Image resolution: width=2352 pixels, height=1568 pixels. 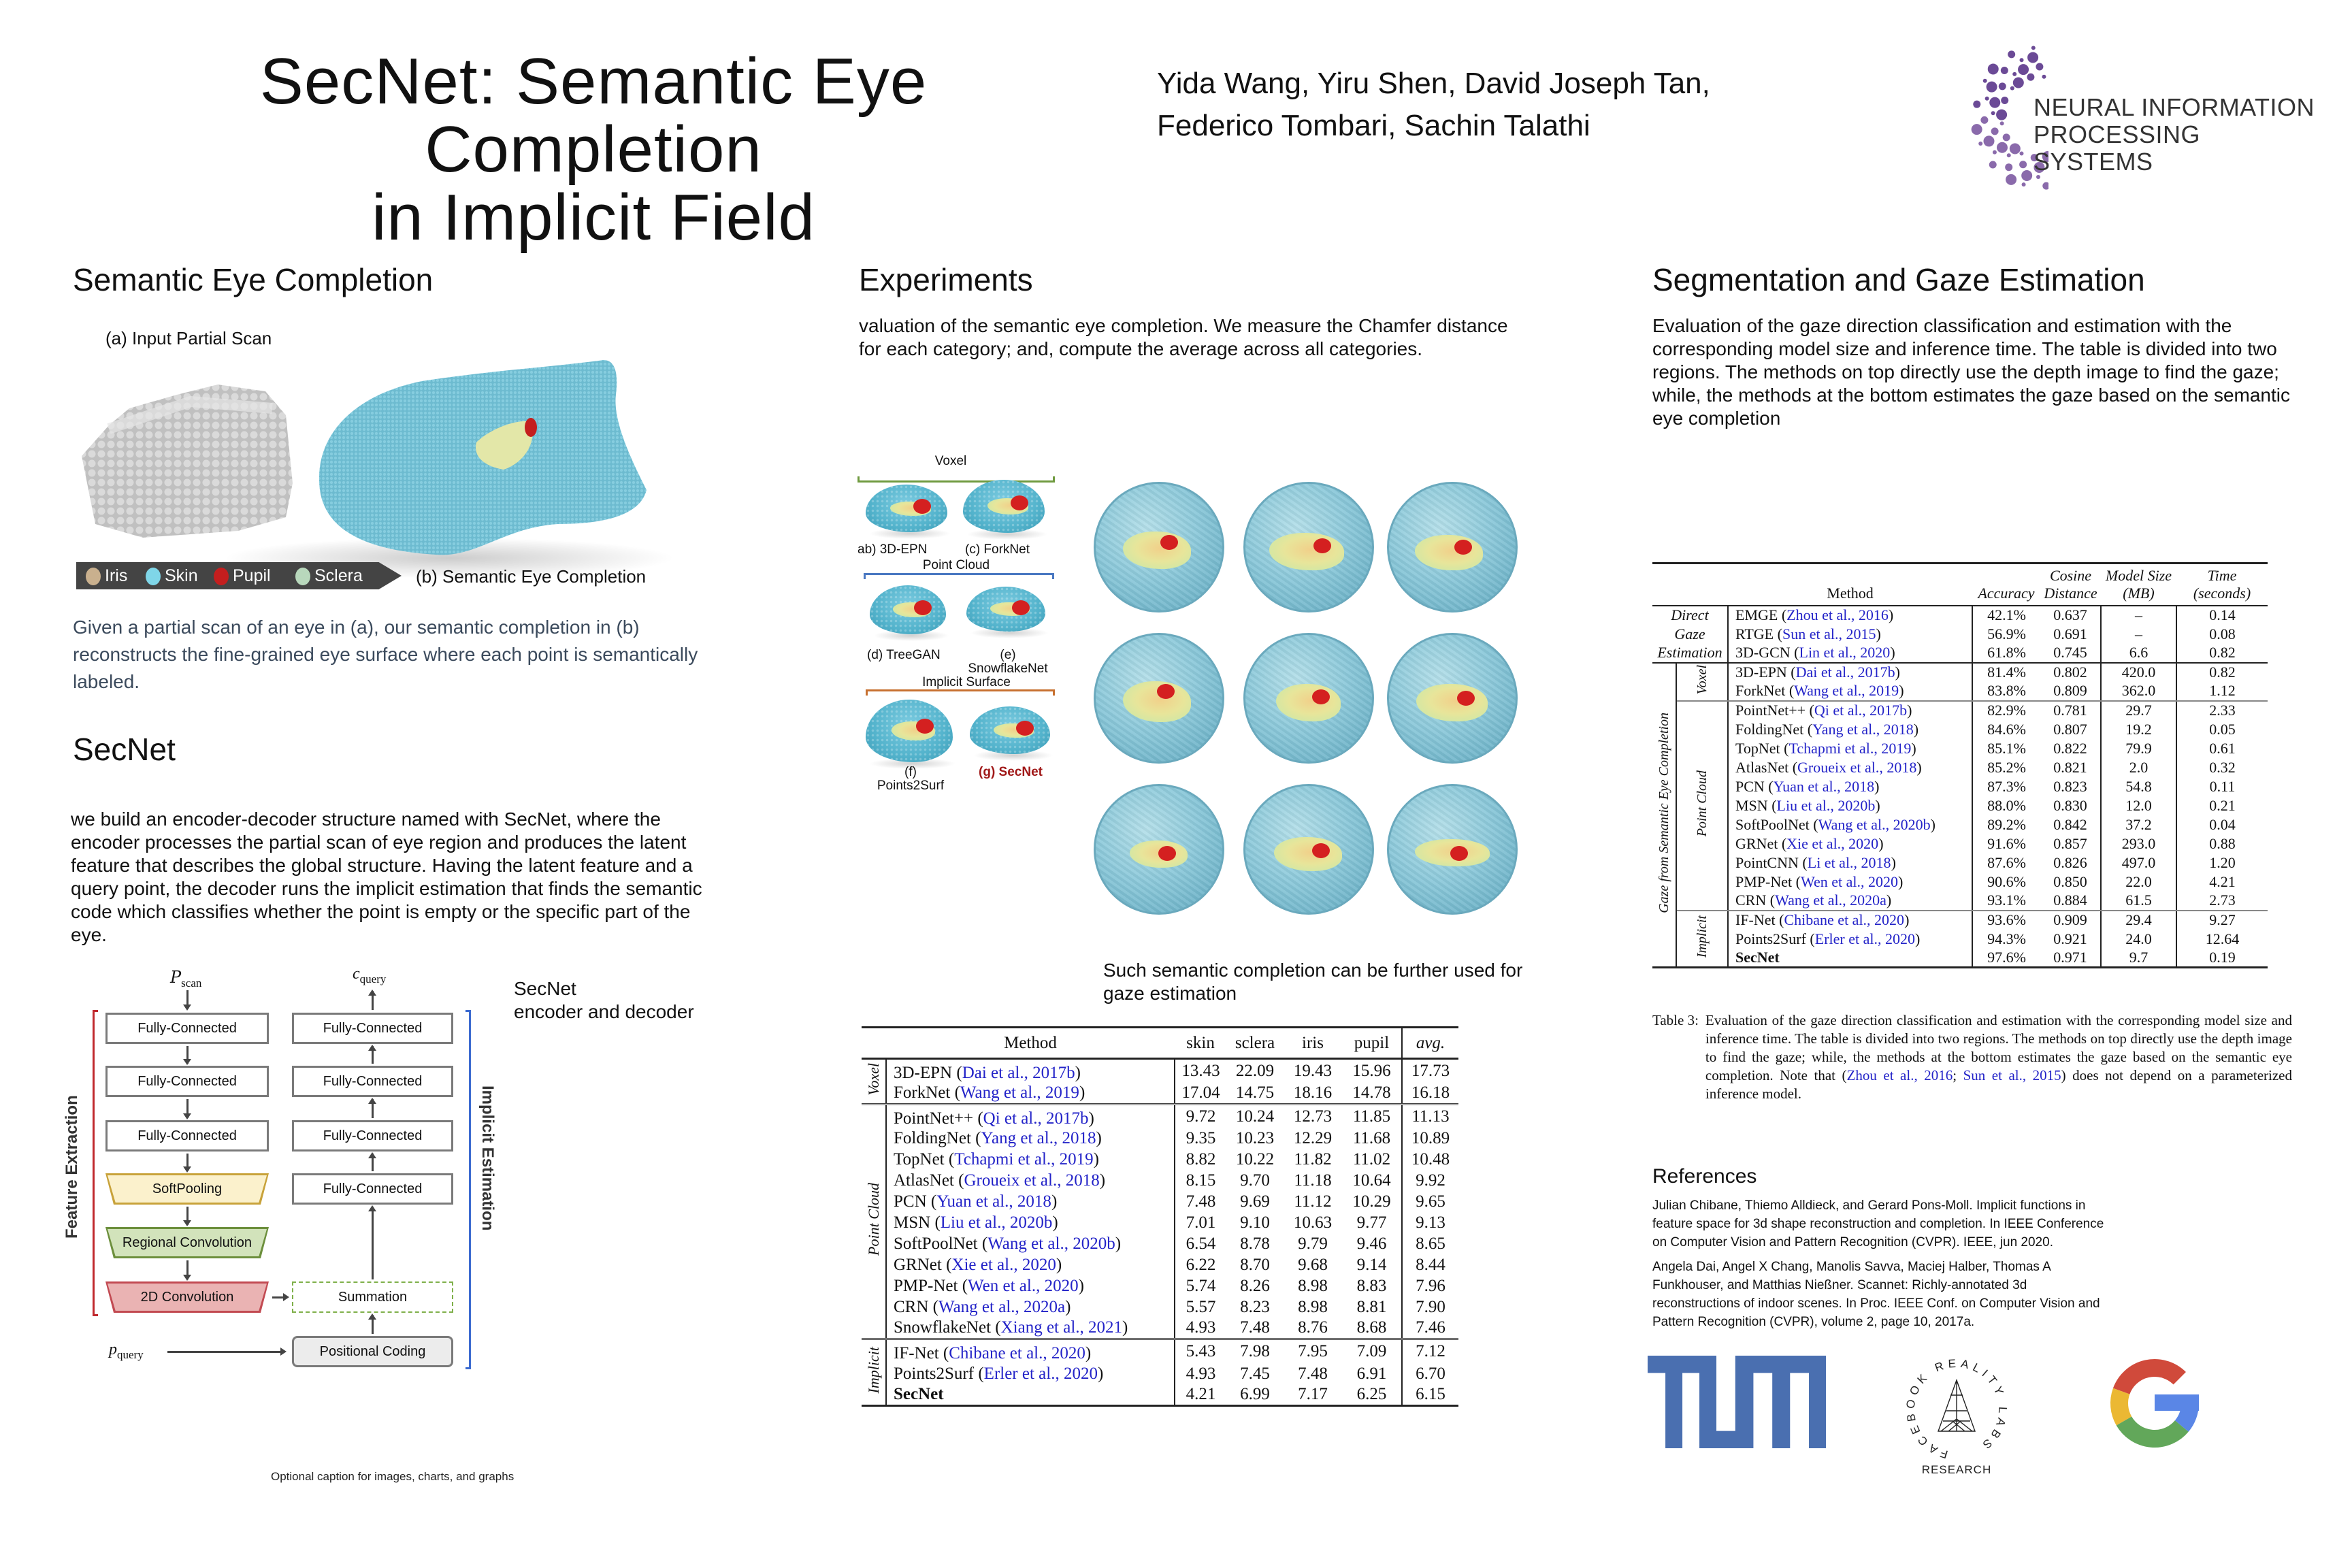 What do you see at coordinates (1845, 653) in the screenshot?
I see `citation-link: Lin et al., 2020` at bounding box center [1845, 653].